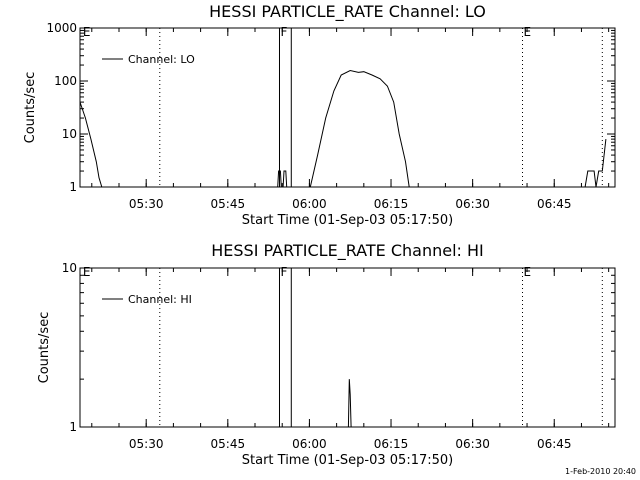 Image resolution: width=640 pixels, height=480 pixels. Describe the element at coordinates (347, 12) in the screenshot. I see `chart-title: HESSI PARTICLE_RATE Channel: LO` at that location.